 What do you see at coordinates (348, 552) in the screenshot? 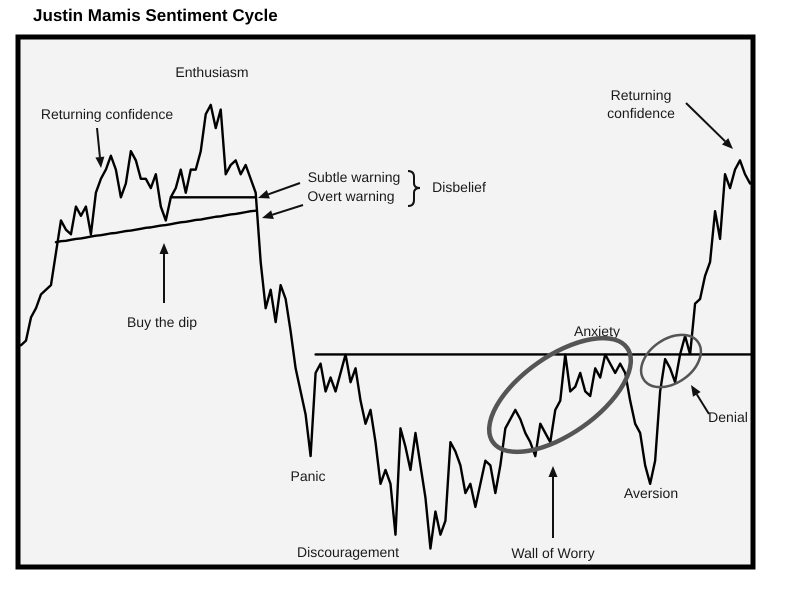
I see `annotation: Discouragement` at bounding box center [348, 552].